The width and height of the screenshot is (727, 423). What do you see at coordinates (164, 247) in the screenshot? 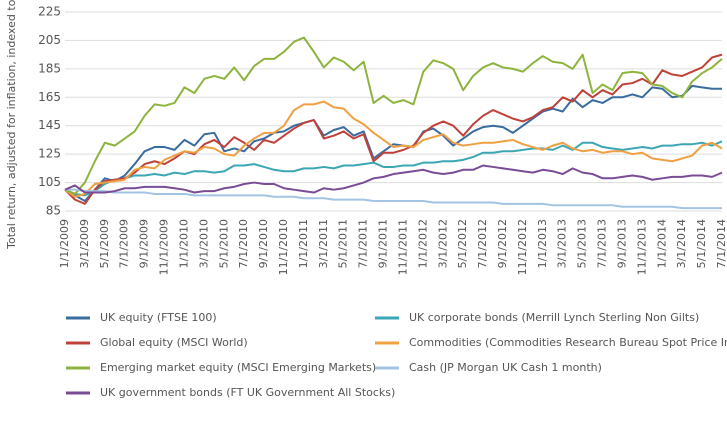
I see `x-tick-label: 11/1/2009` at bounding box center [164, 247].